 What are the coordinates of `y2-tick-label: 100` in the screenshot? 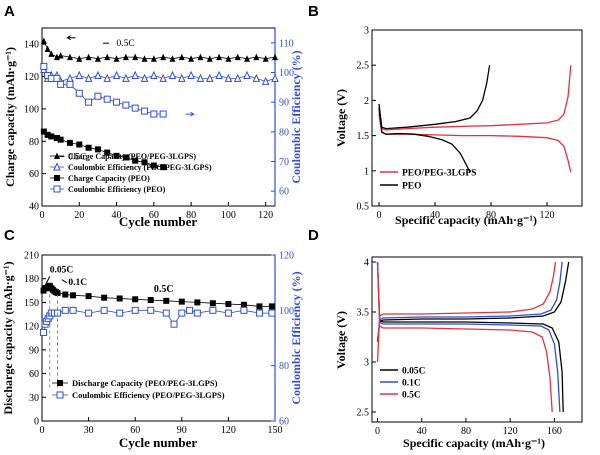 It's located at (286, 73).